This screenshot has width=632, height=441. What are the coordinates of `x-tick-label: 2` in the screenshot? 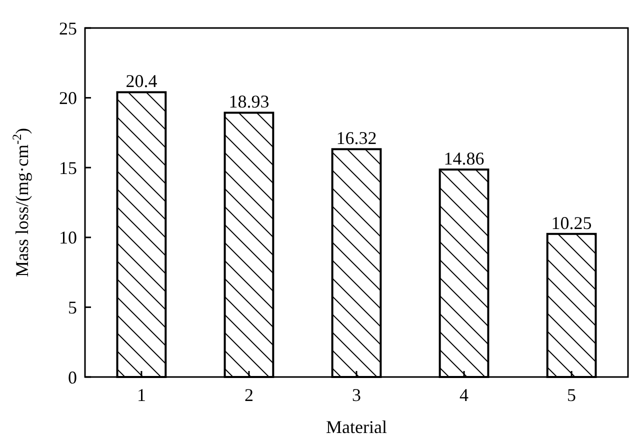 It's located at (249, 395).